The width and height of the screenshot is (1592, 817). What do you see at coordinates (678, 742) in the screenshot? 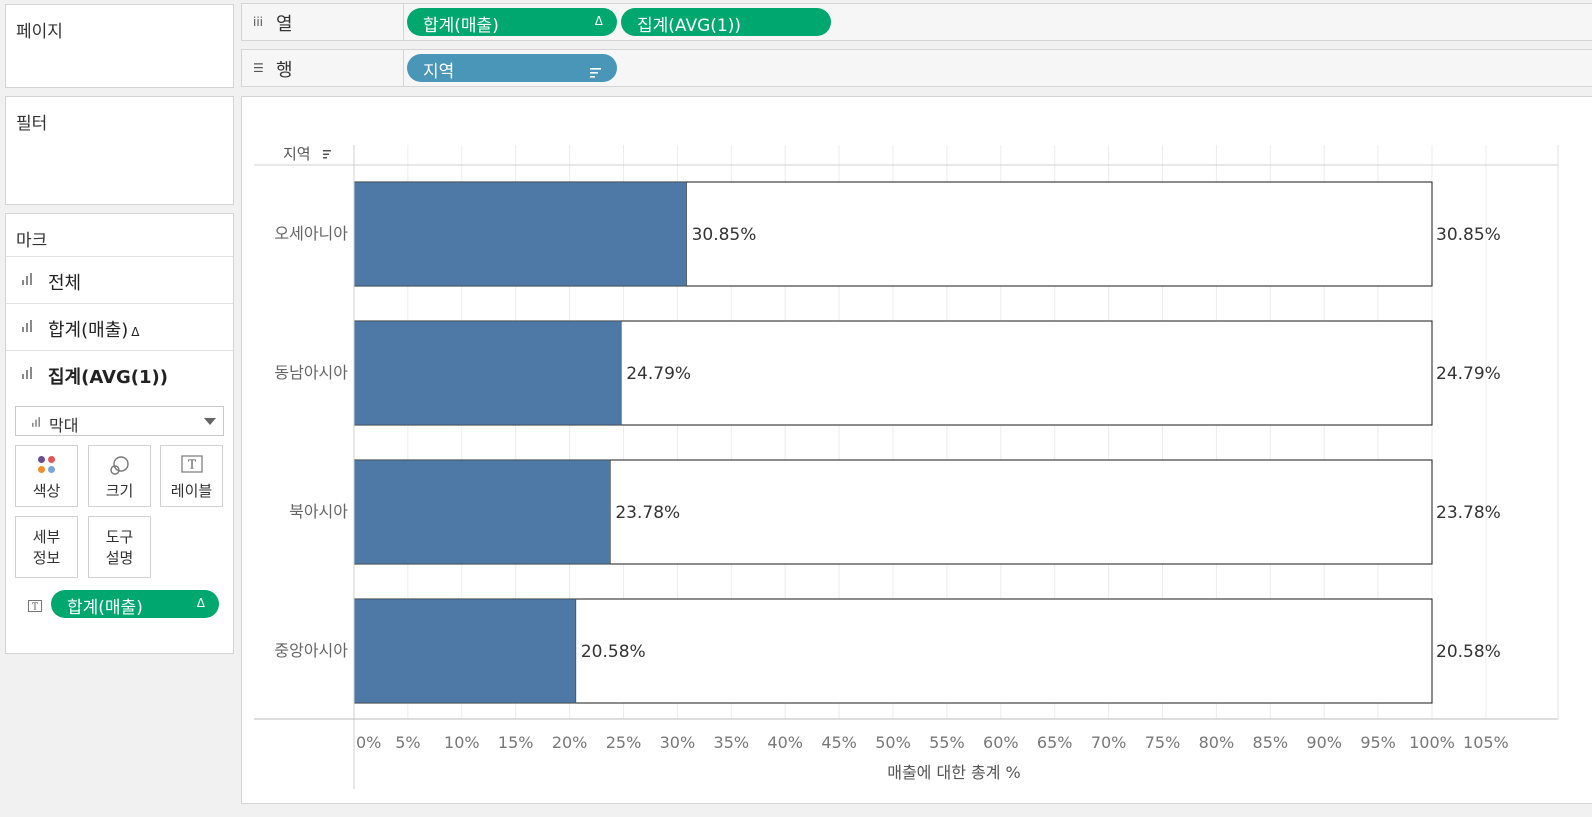
I see `x-tick-label: 30%` at bounding box center [678, 742].